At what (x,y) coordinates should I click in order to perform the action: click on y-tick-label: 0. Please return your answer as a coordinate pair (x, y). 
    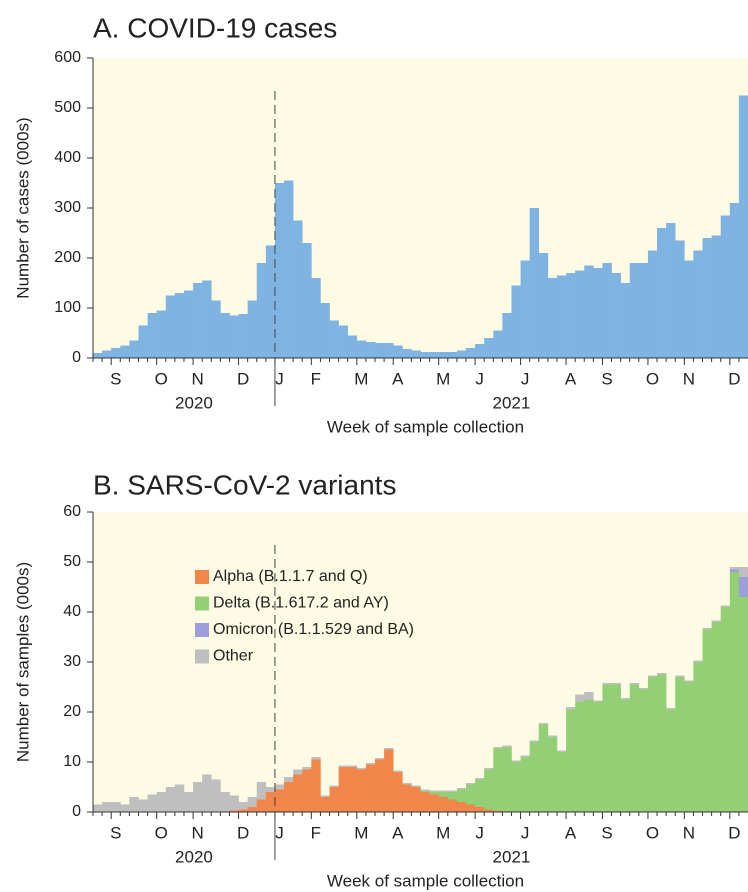
    Looking at the image, I should click on (76, 357).